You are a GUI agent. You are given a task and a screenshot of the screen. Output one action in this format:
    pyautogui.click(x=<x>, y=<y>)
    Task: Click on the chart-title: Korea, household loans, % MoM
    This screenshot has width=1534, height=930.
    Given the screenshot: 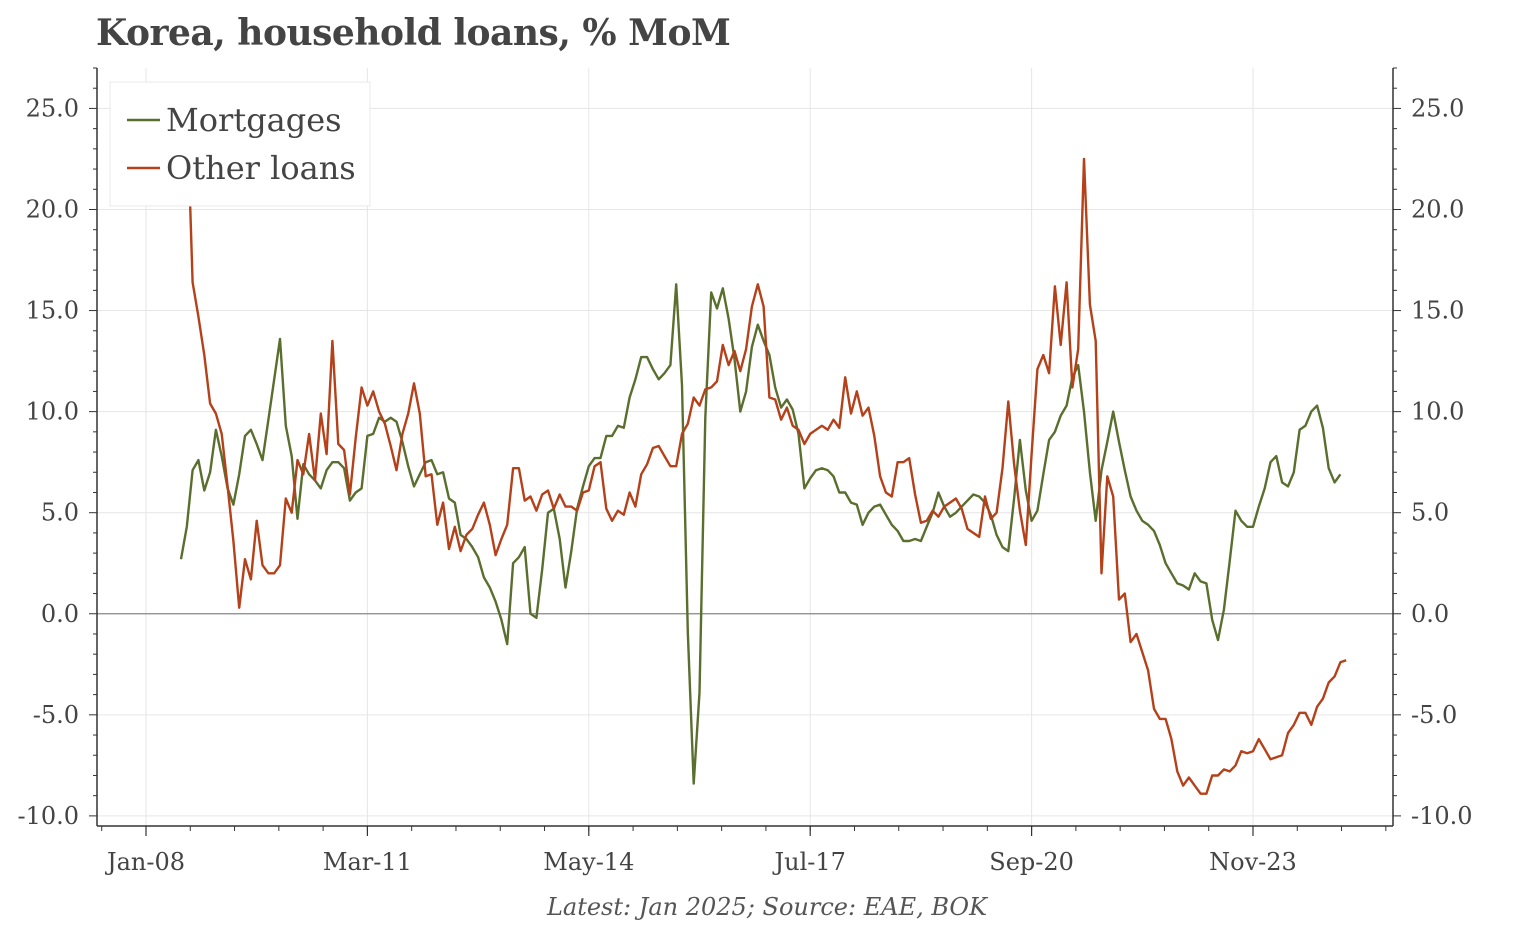 What is the action you would take?
    pyautogui.click(x=413, y=33)
    